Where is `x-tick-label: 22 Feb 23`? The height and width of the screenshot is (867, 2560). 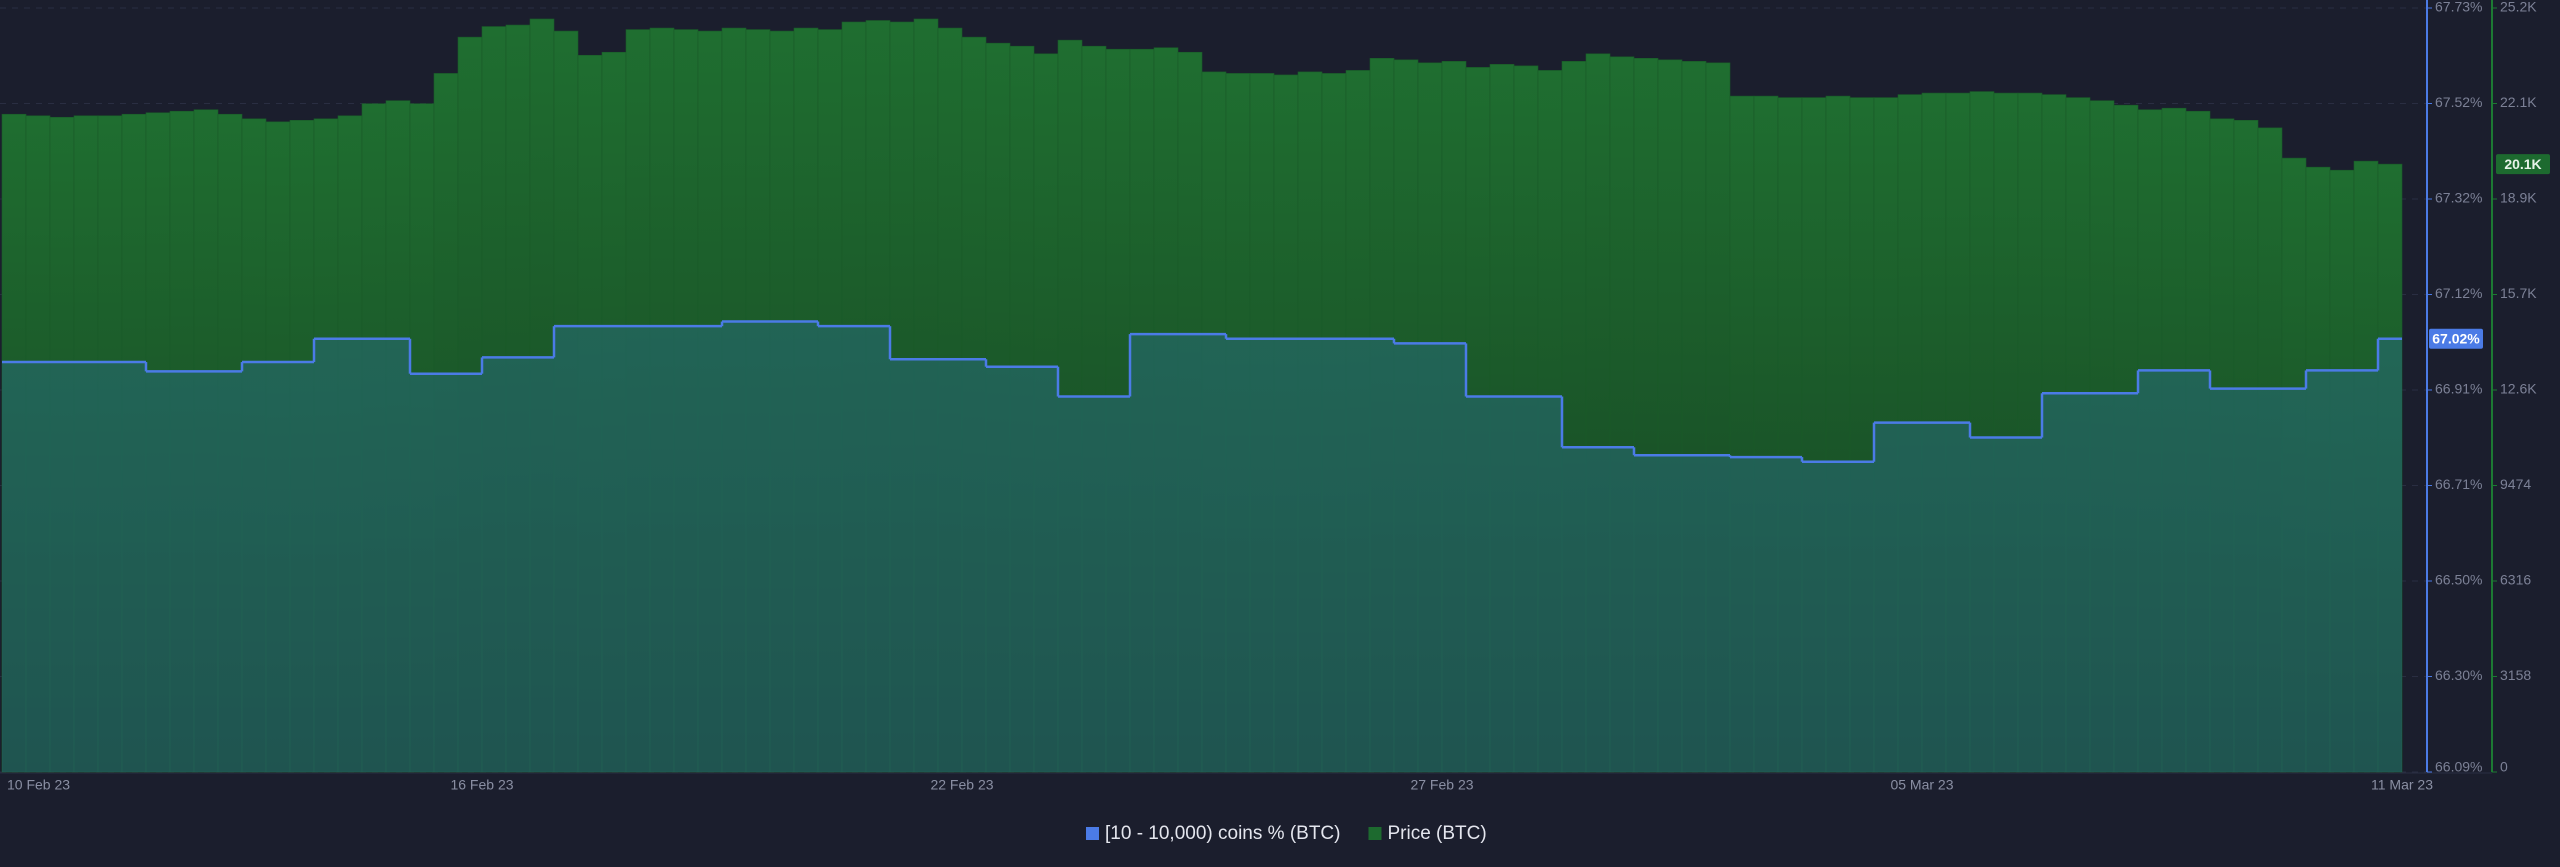 x-tick-label: 22 Feb 23 is located at coordinates (961, 785).